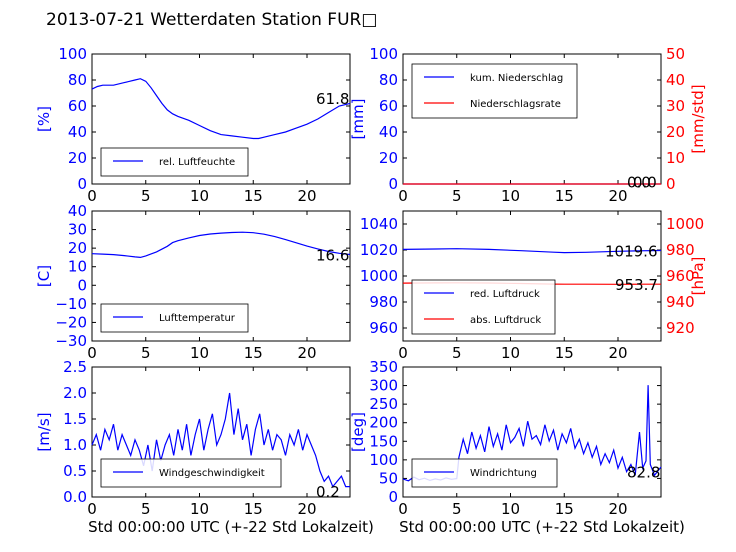 This screenshot has width=736, height=552. What do you see at coordinates (71, 341) in the screenshot?
I see `temperature-ytick-label: −30` at bounding box center [71, 341].